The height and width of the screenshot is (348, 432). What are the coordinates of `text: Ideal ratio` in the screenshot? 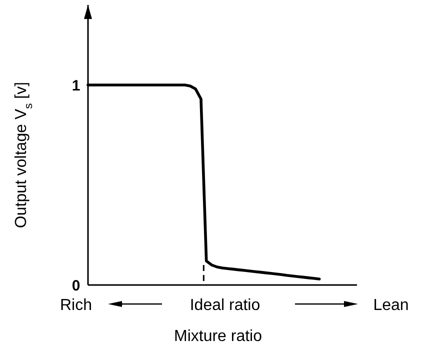 It's located at (225, 305).